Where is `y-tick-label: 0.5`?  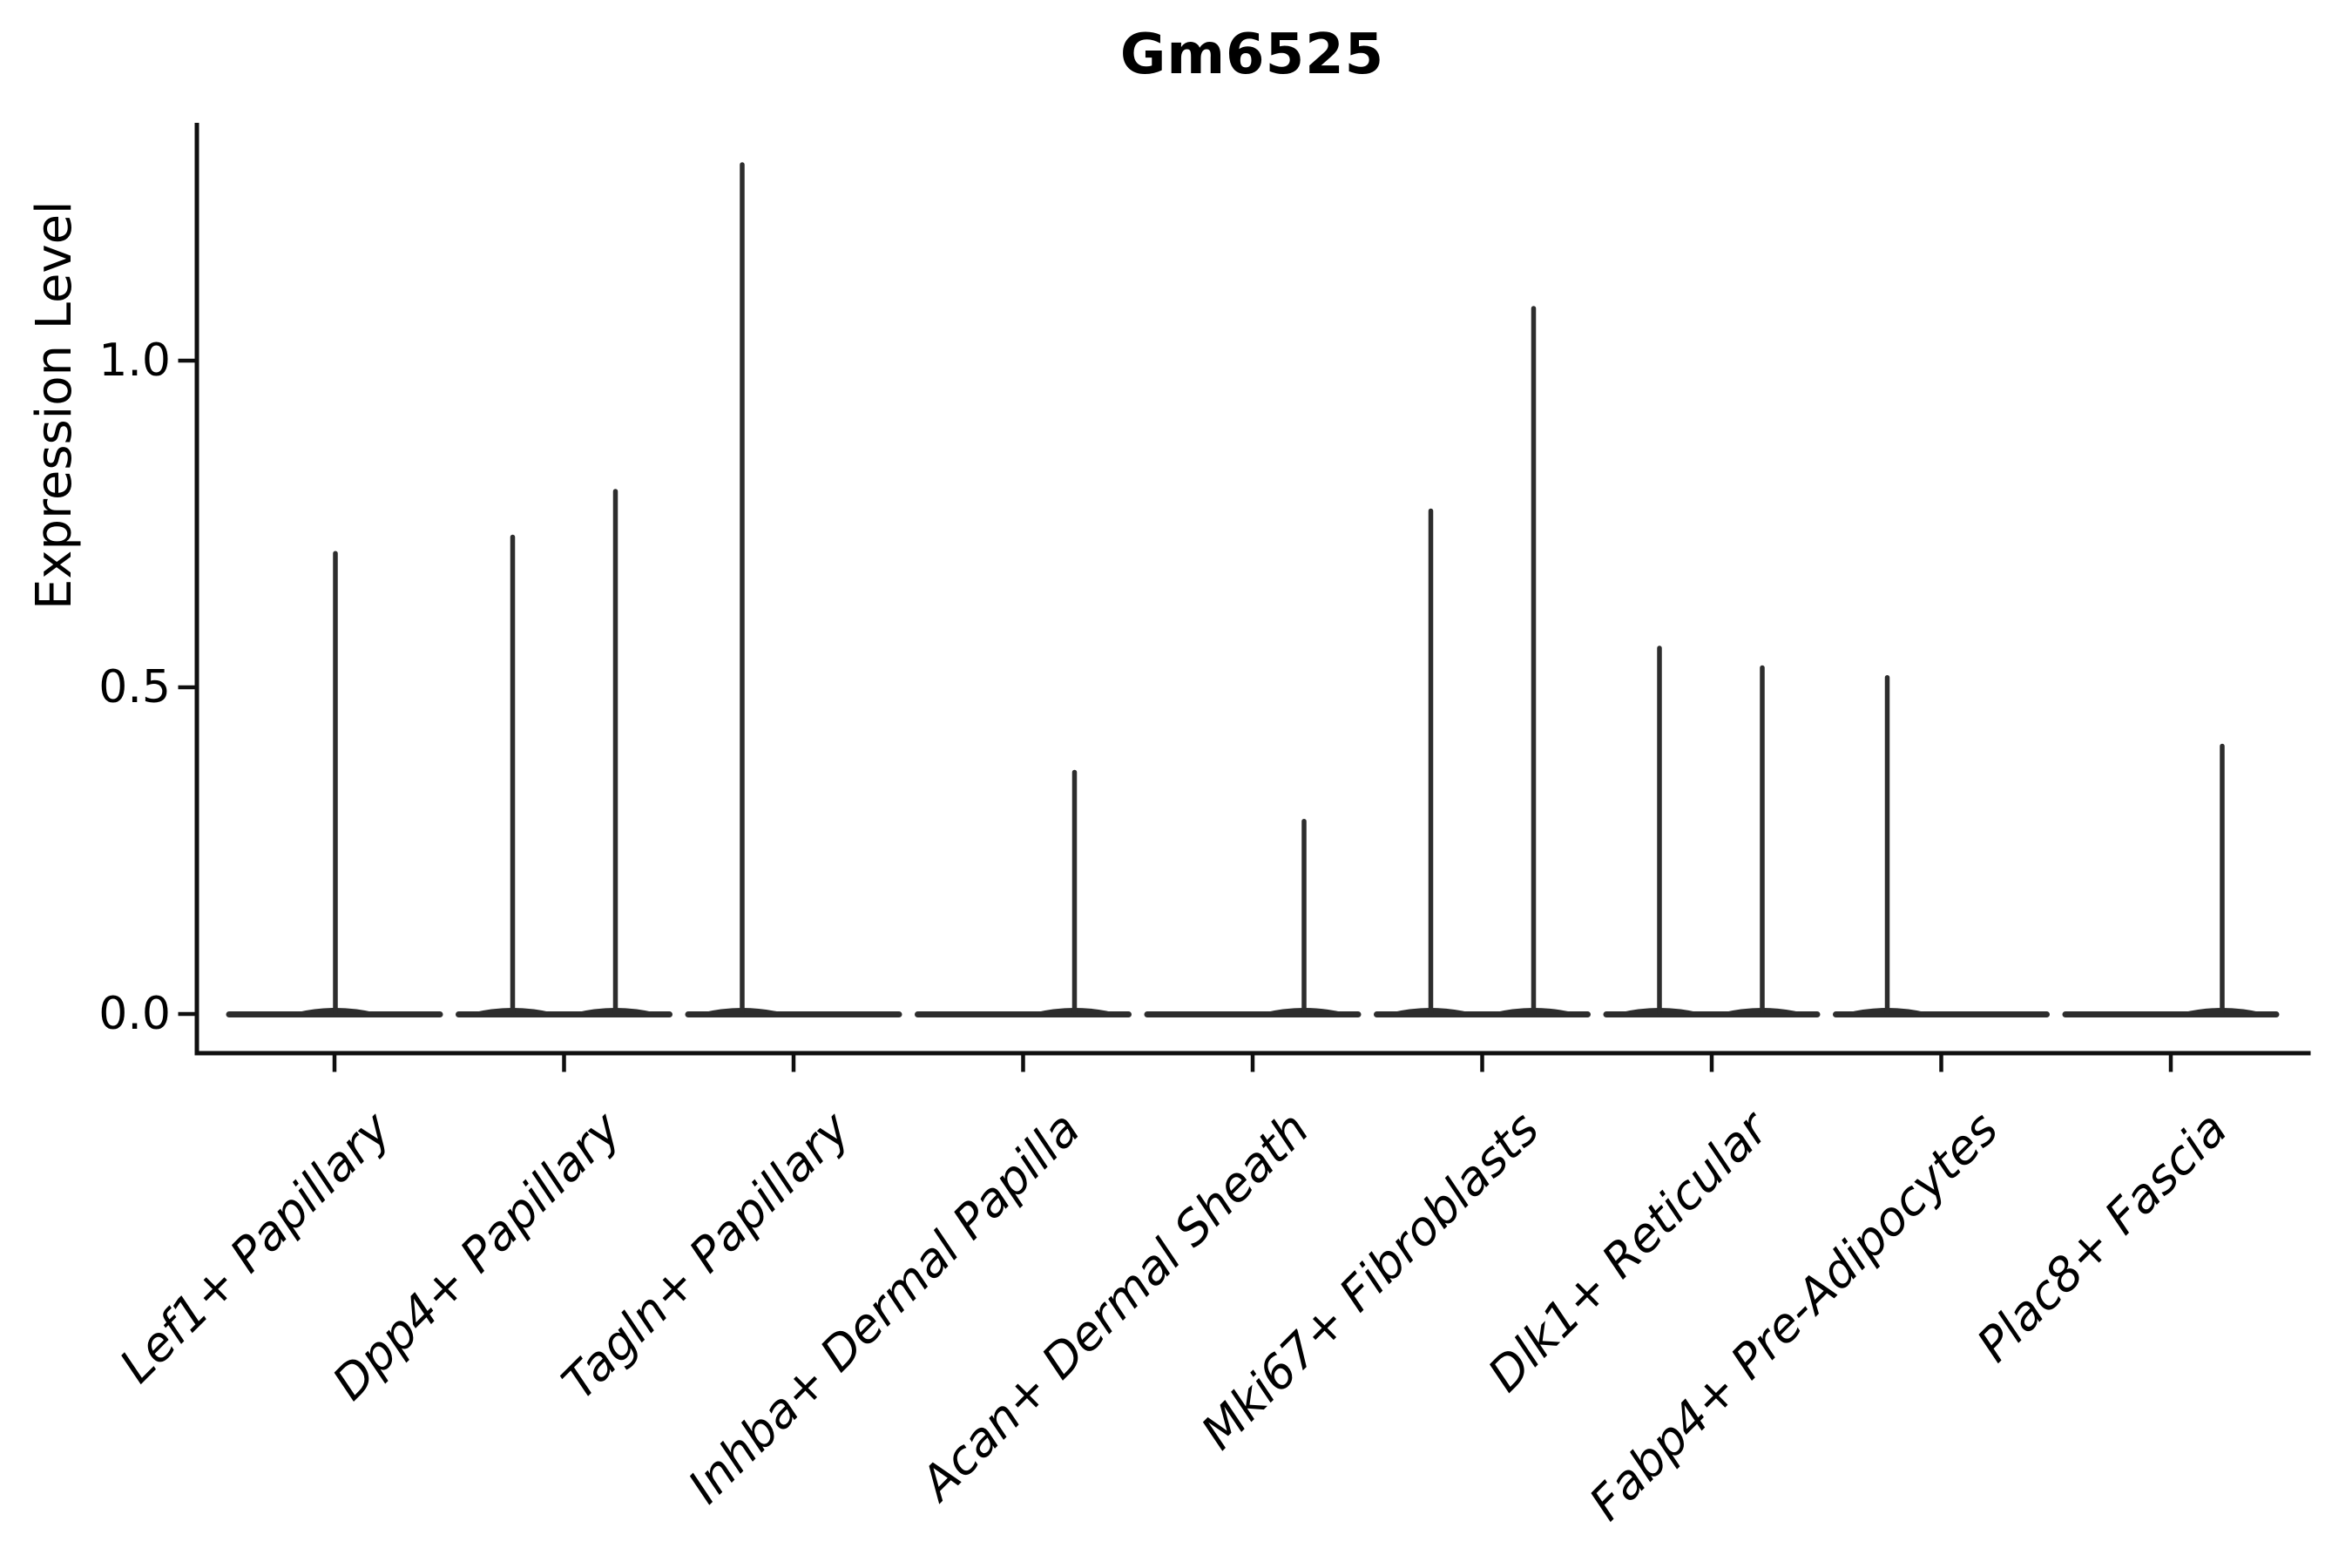
y-tick-label: 0.5 is located at coordinates (134, 687).